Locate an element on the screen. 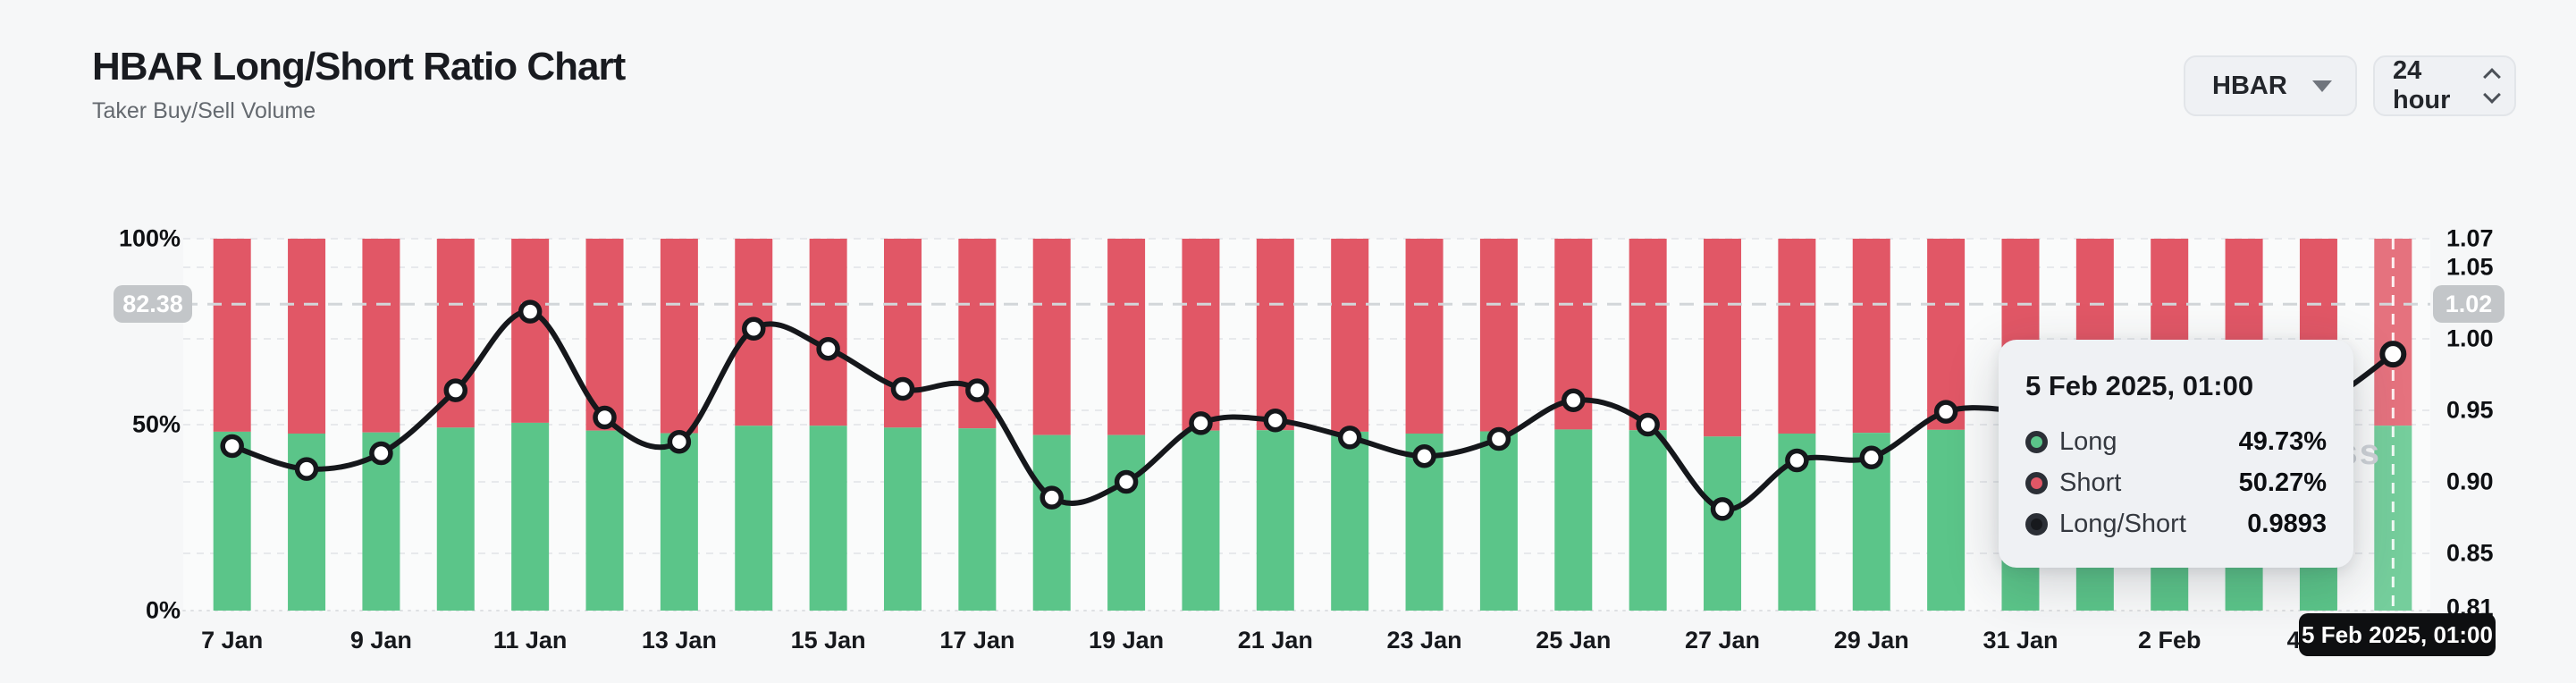 The image size is (2576, 683). line-marker-10-jan is located at coordinates (456, 390).